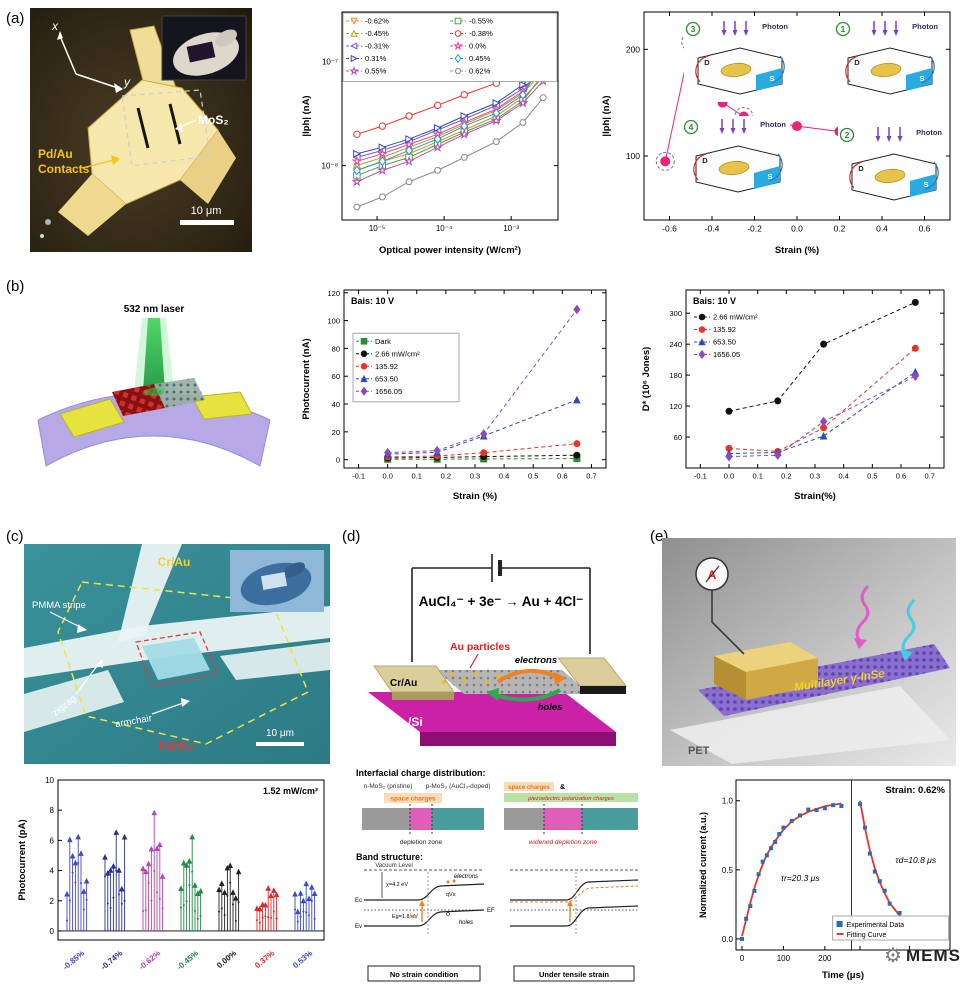 The image size is (968, 997). What do you see at coordinates (389, 857) in the screenshot?
I see `band-heading: Band structure:` at bounding box center [389, 857].